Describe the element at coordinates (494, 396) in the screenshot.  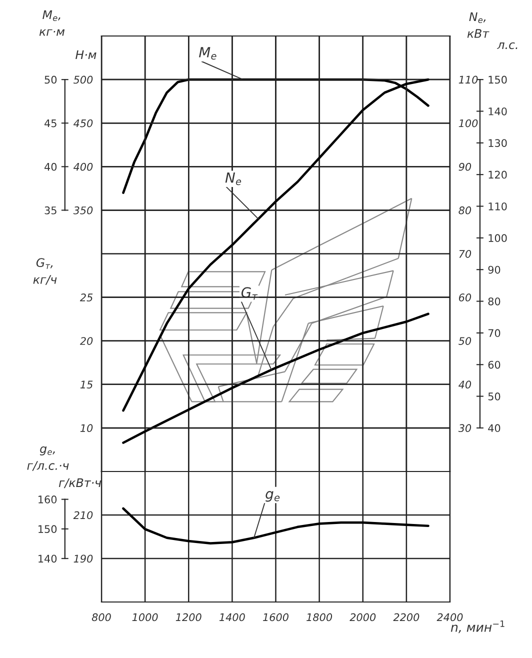
I see `y3-tick-label: 50` at that location.